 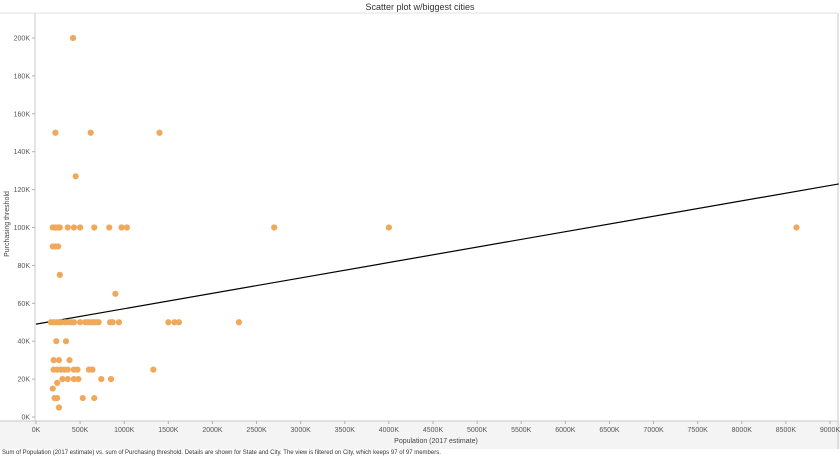 What do you see at coordinates (609, 430) in the screenshot?
I see `x-tick-label: 6500K` at bounding box center [609, 430].